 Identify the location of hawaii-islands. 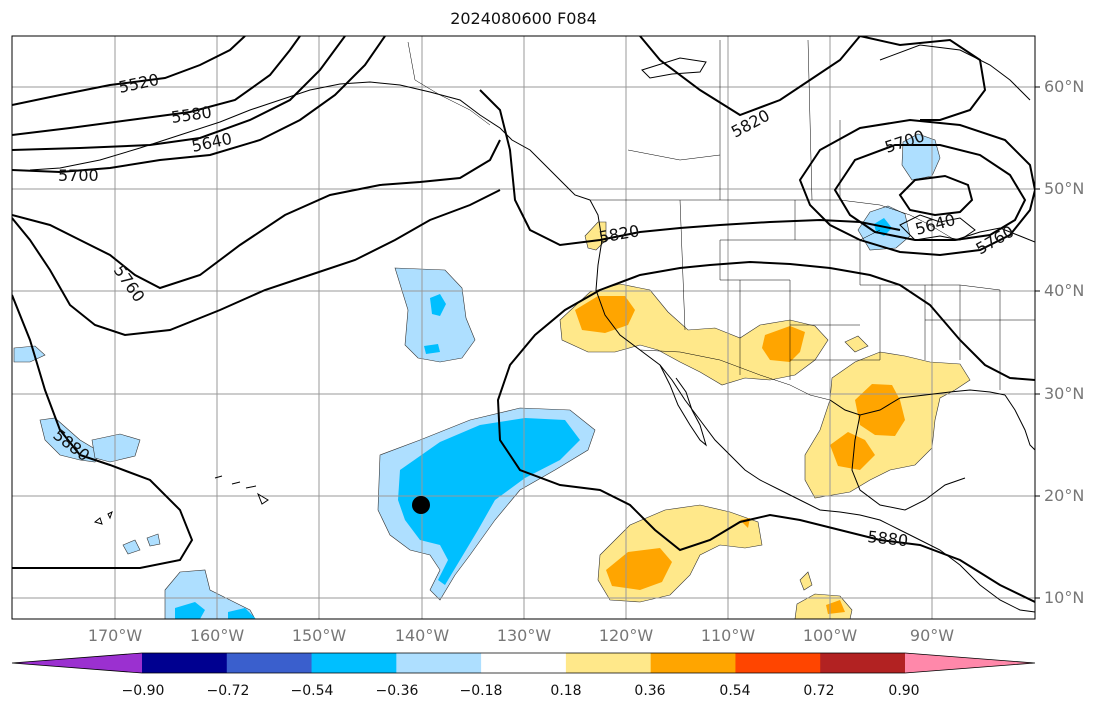
(241, 490).